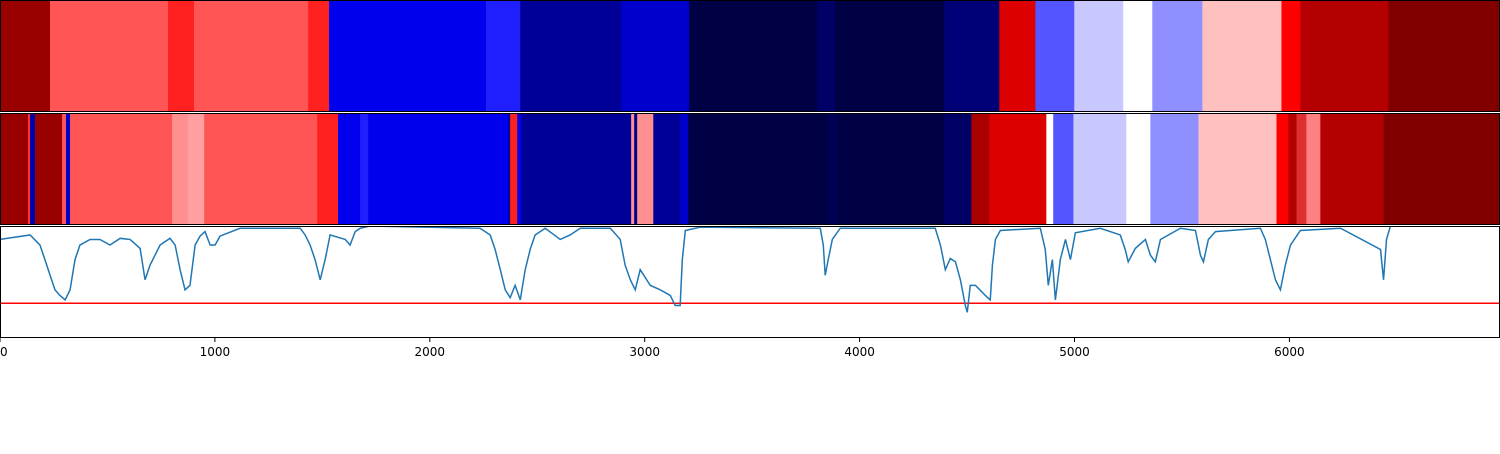 Image resolution: width=1500 pixels, height=454 pixels. I want to click on x-tick-label: 6000, so click(1289, 352).